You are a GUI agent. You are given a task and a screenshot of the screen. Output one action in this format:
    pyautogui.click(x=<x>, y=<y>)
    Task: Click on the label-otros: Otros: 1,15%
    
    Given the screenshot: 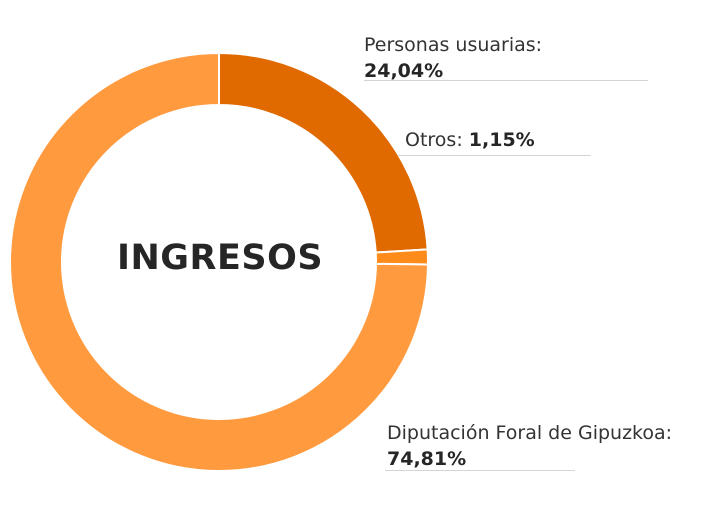 What is the action you would take?
    pyautogui.click(x=470, y=140)
    